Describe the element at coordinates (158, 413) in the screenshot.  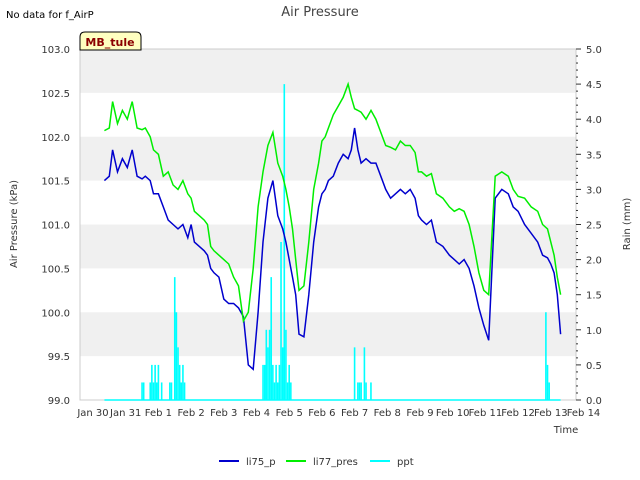
I see `x-tick-label: Feb 1` at that location.